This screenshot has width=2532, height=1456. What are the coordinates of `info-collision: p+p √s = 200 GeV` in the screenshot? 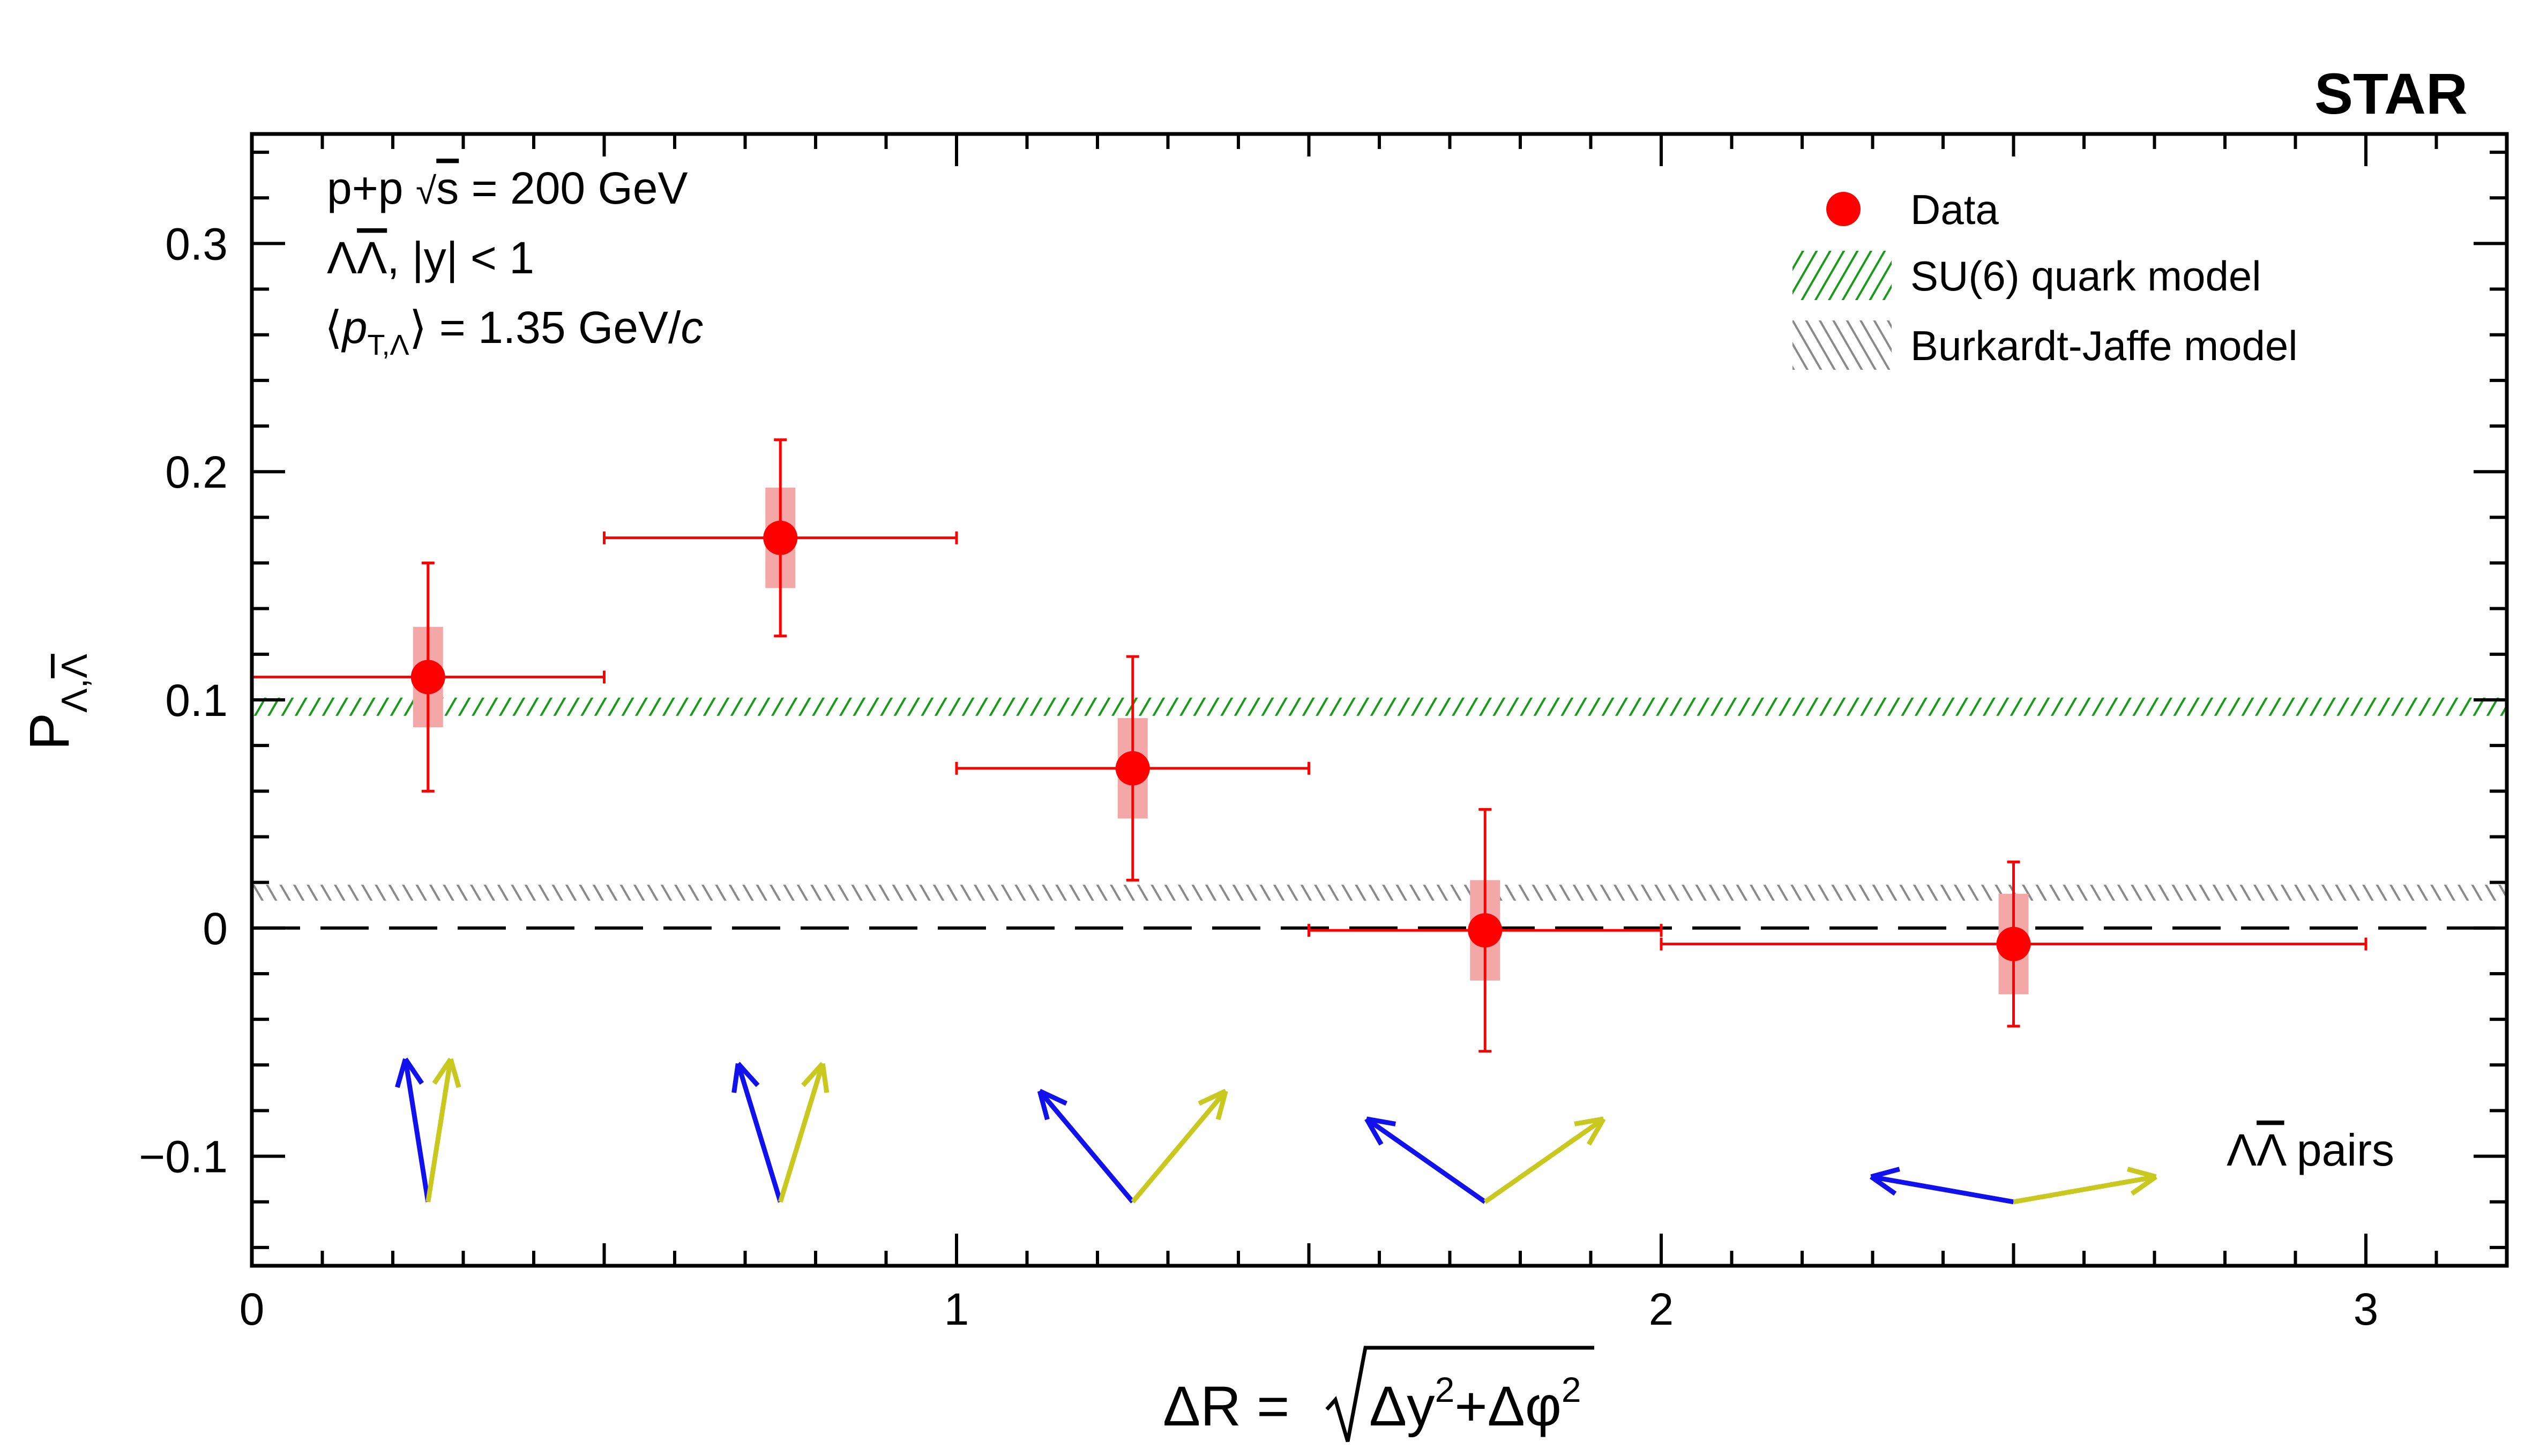 It's located at (507, 188).